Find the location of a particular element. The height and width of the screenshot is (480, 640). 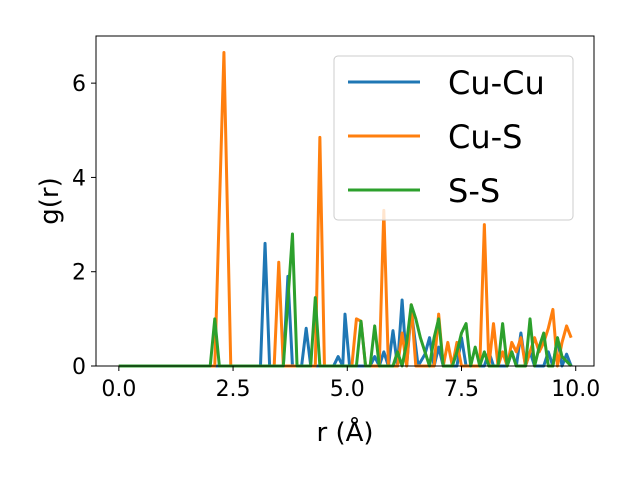

x-tick-label: 7.5 is located at coordinates (461, 389).